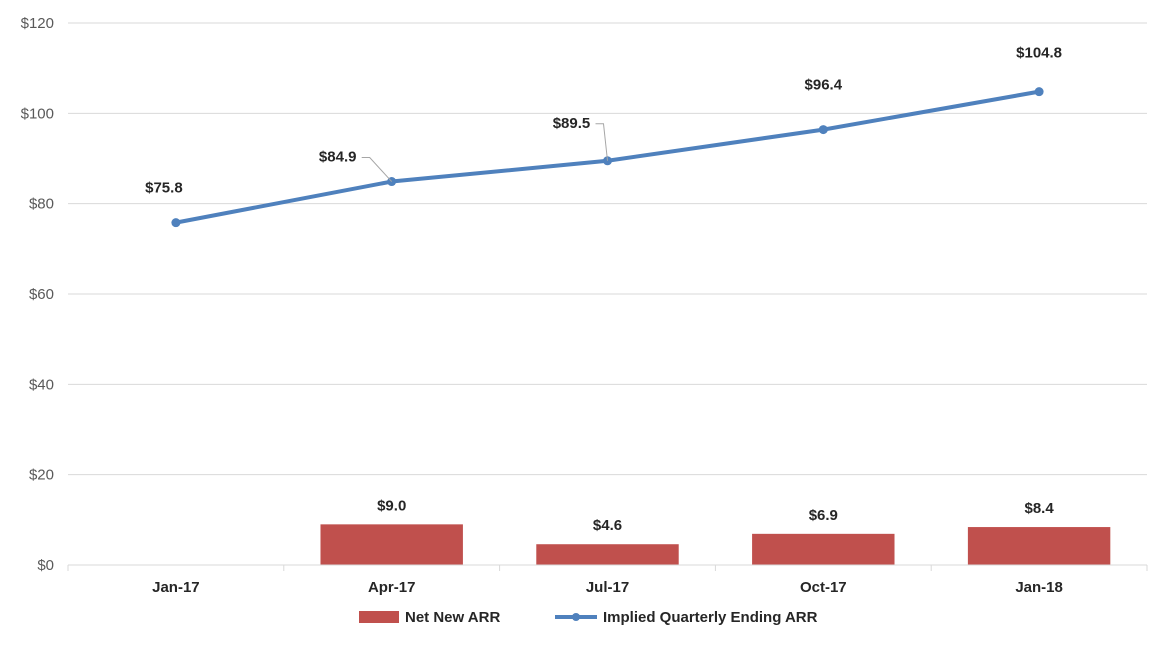 This screenshot has width=1172, height=656. What do you see at coordinates (164, 188) in the screenshot?
I see `line-data-label: $75.8` at bounding box center [164, 188].